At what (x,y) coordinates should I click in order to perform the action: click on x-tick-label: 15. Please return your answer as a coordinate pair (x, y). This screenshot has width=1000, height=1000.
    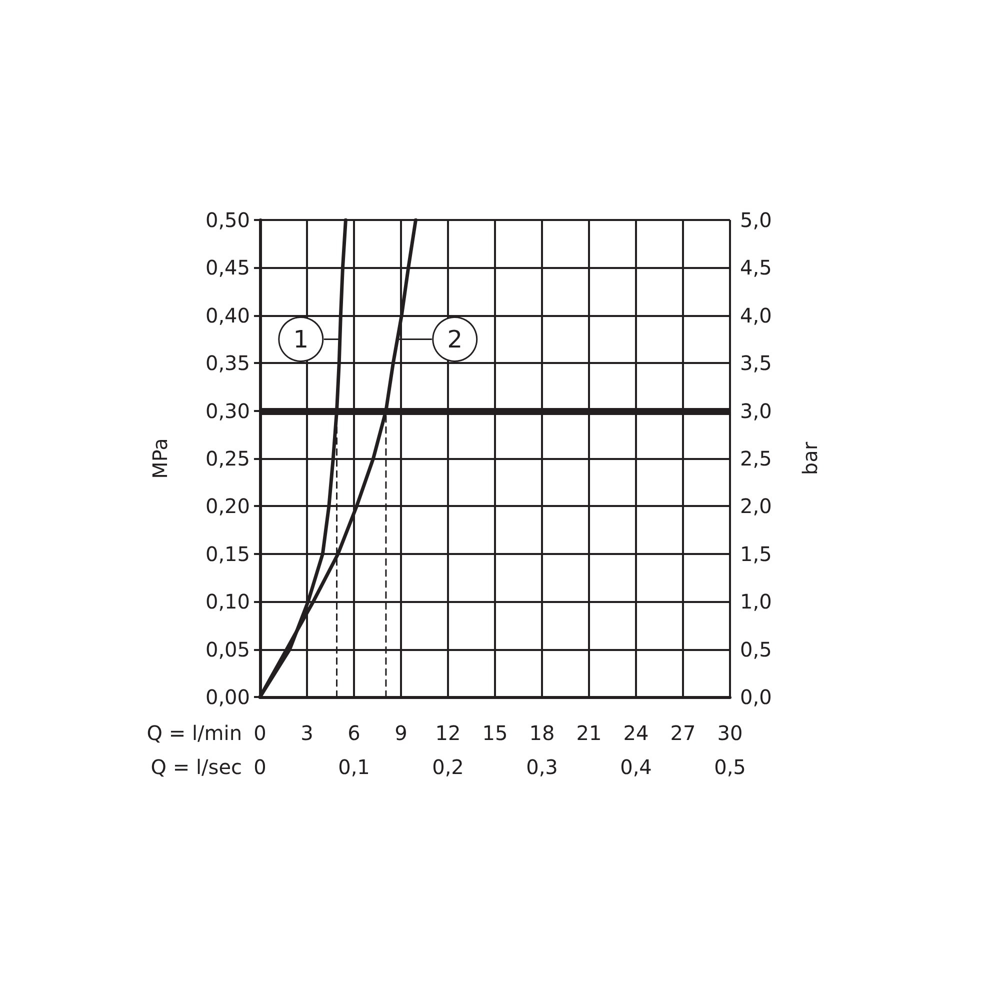
    Looking at the image, I should click on (495, 733).